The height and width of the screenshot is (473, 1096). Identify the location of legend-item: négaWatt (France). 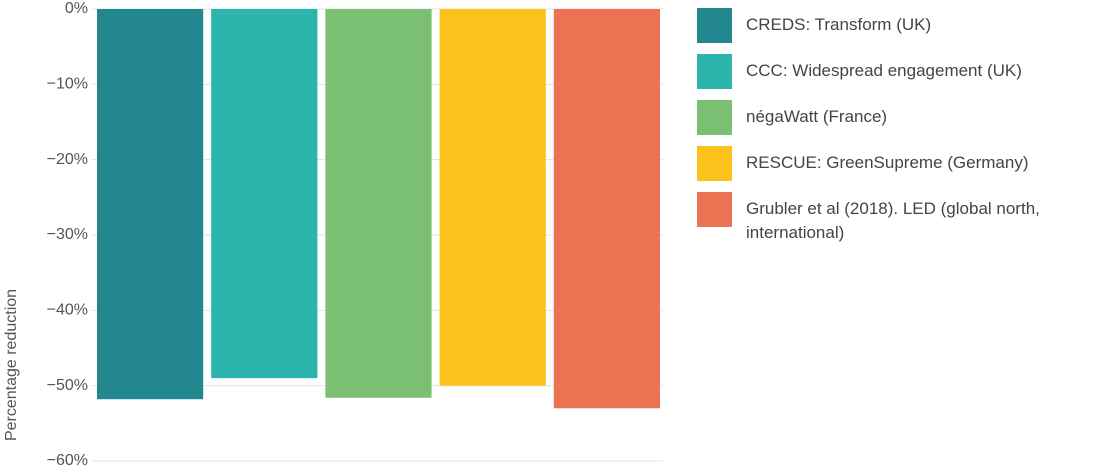
(892, 117).